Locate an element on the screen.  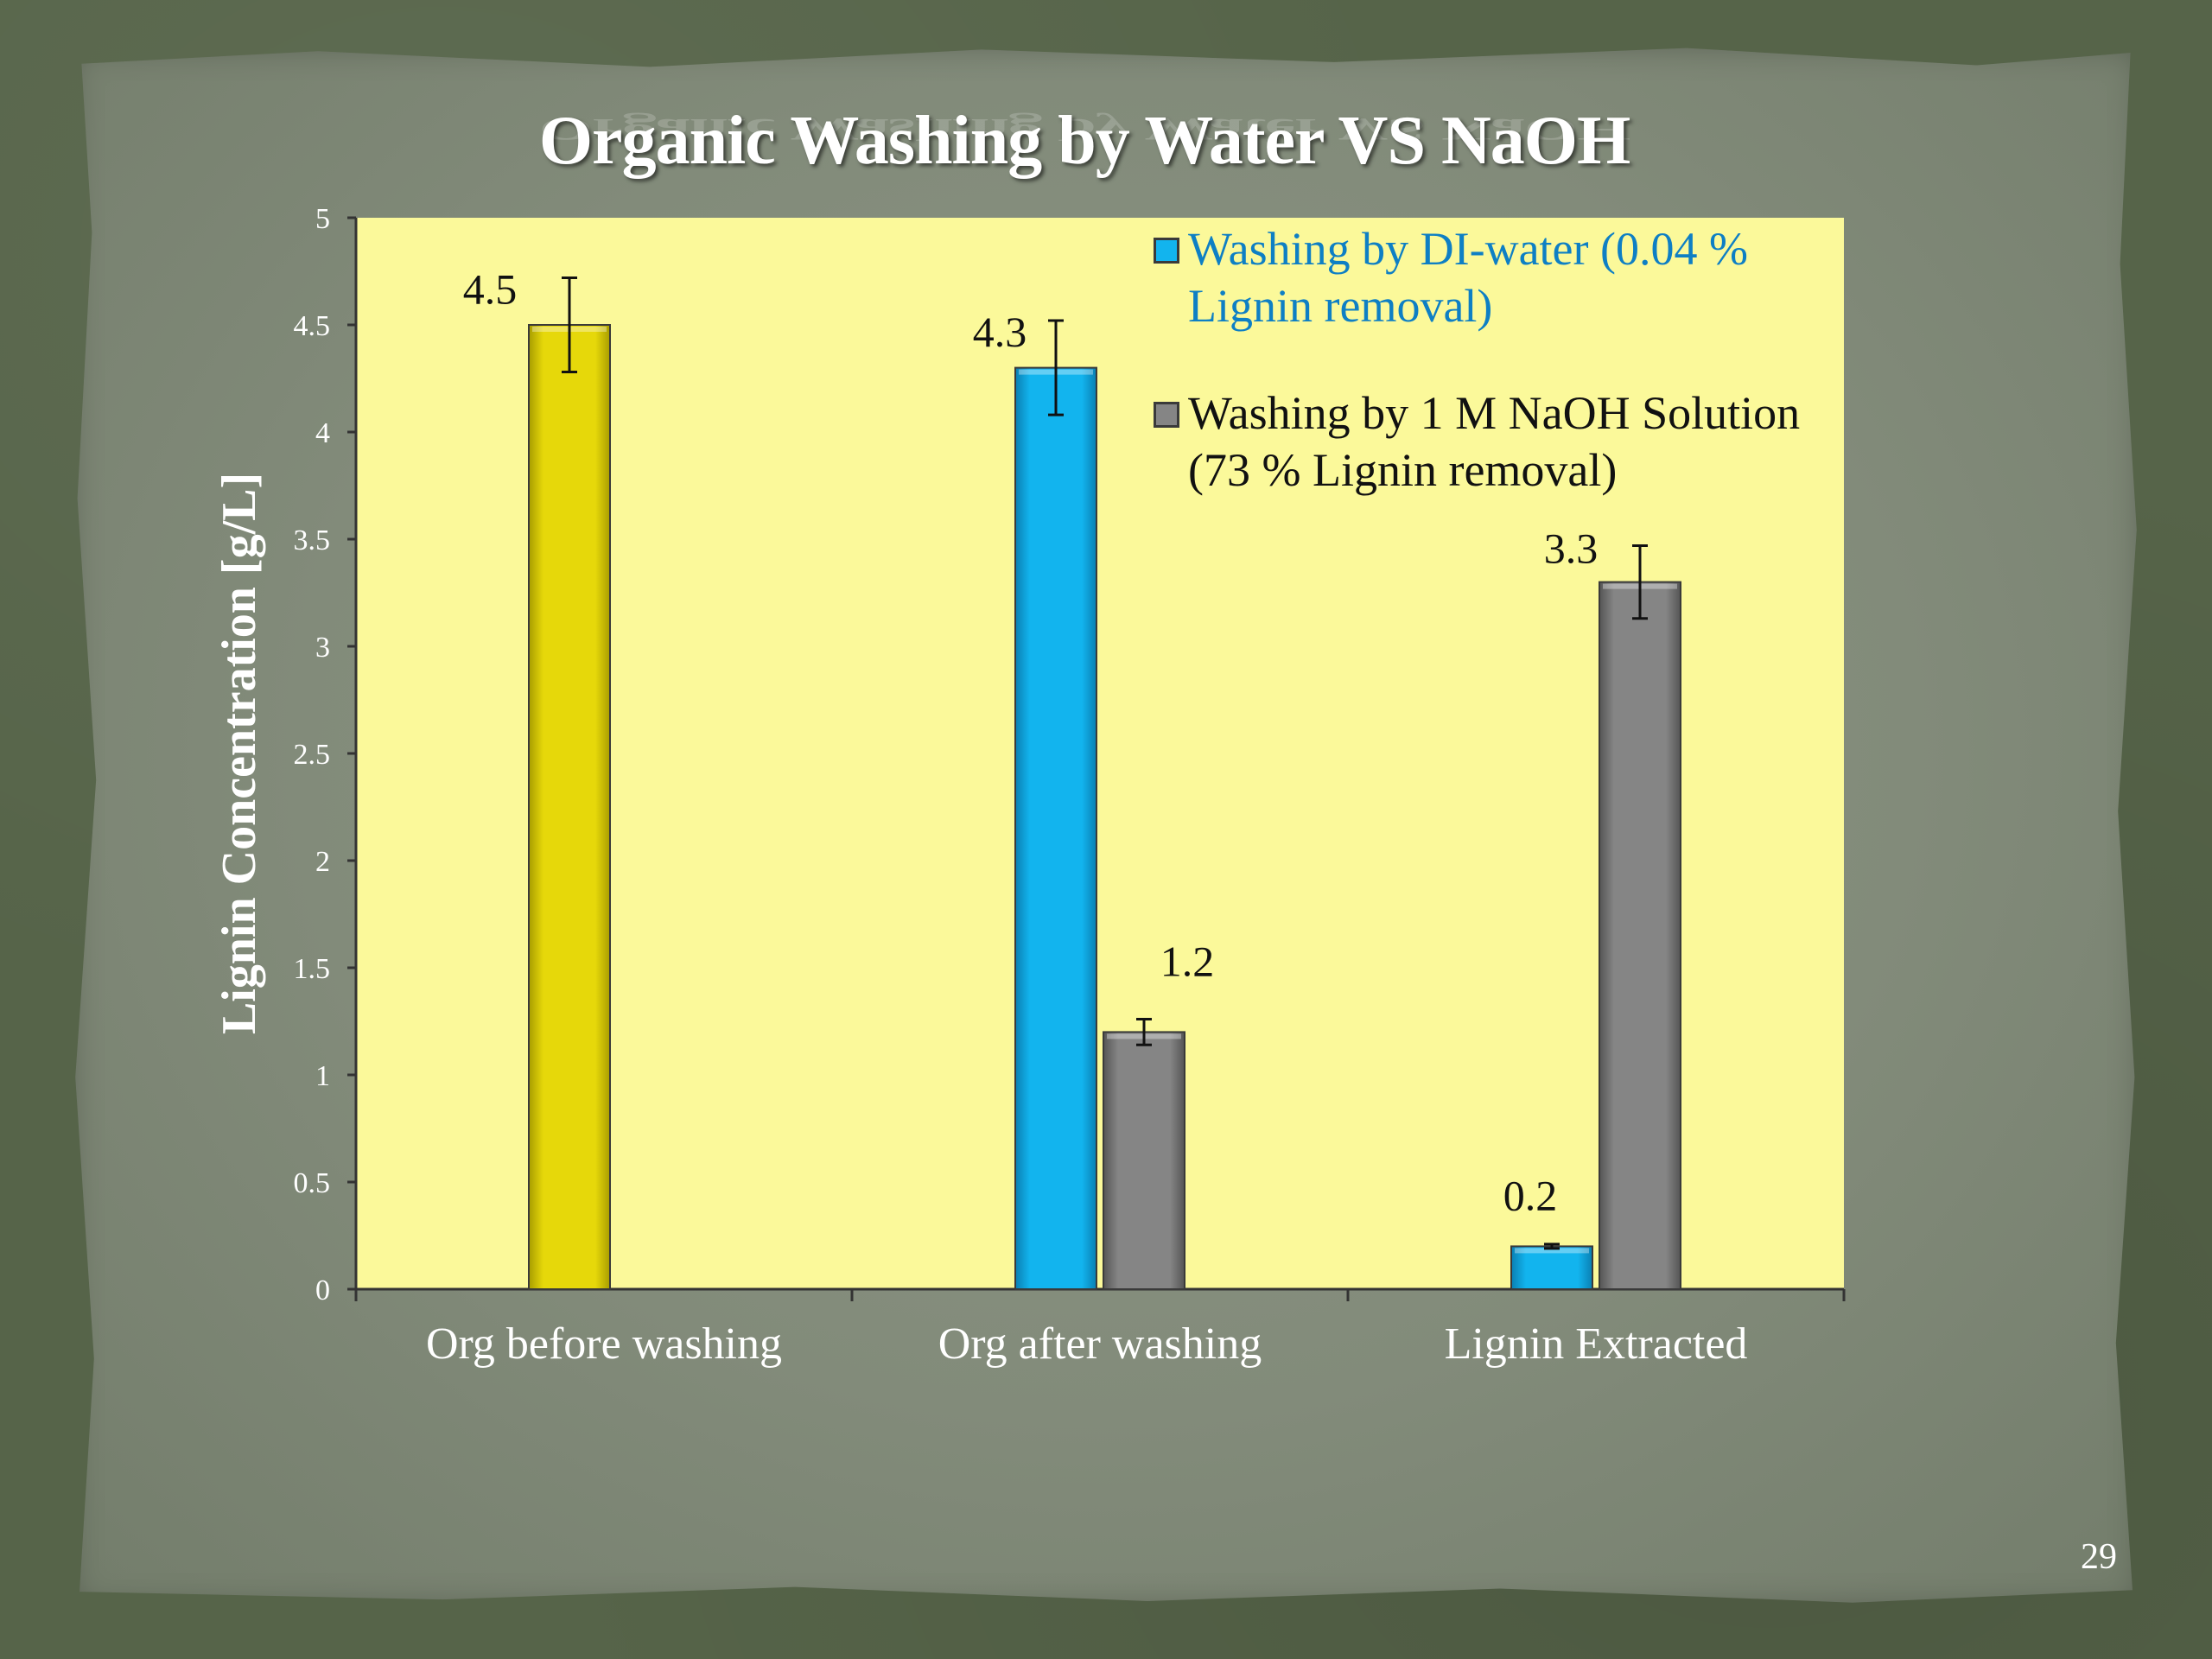
y-tick-label: 0.5 is located at coordinates (312, 1183).